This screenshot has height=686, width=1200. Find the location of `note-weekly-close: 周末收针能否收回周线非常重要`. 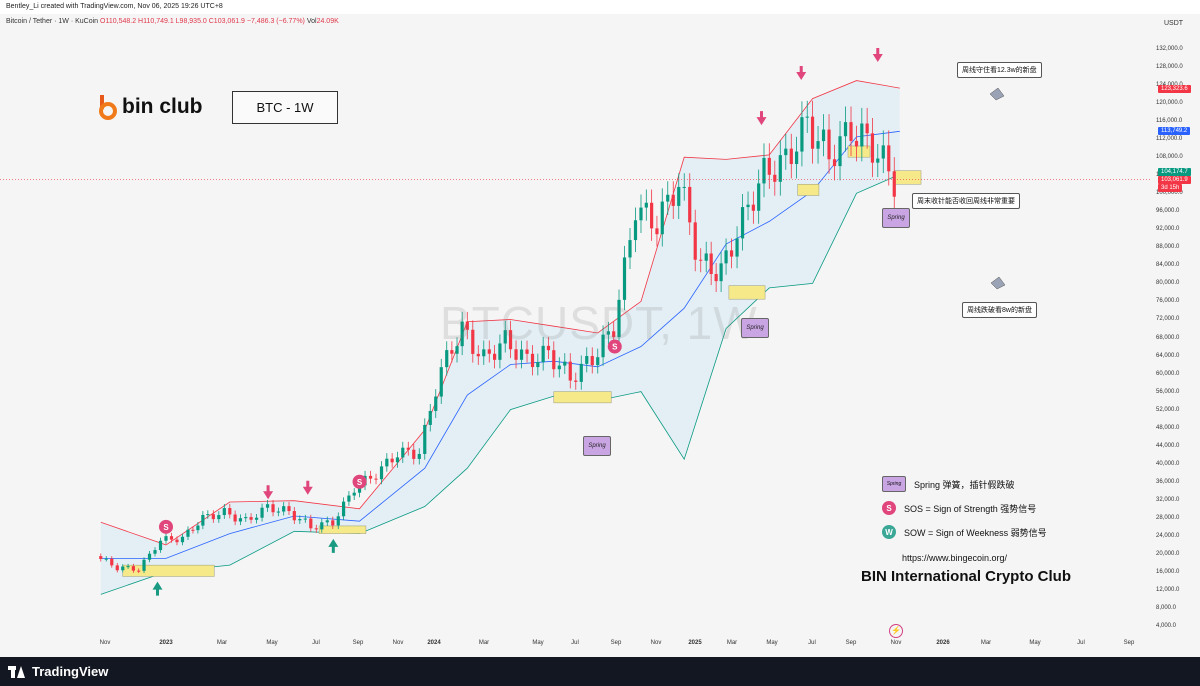

note-weekly-close: 周末收针能否收回周线非常重要 is located at coordinates (966, 201).